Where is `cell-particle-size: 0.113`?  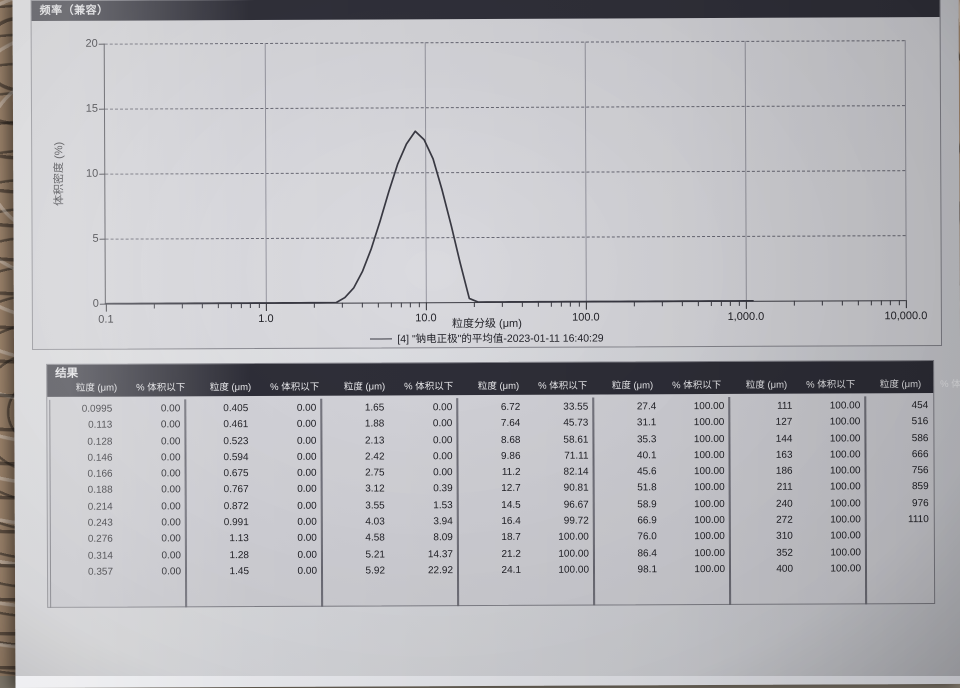
cell-particle-size: 0.113 is located at coordinates (81, 426).